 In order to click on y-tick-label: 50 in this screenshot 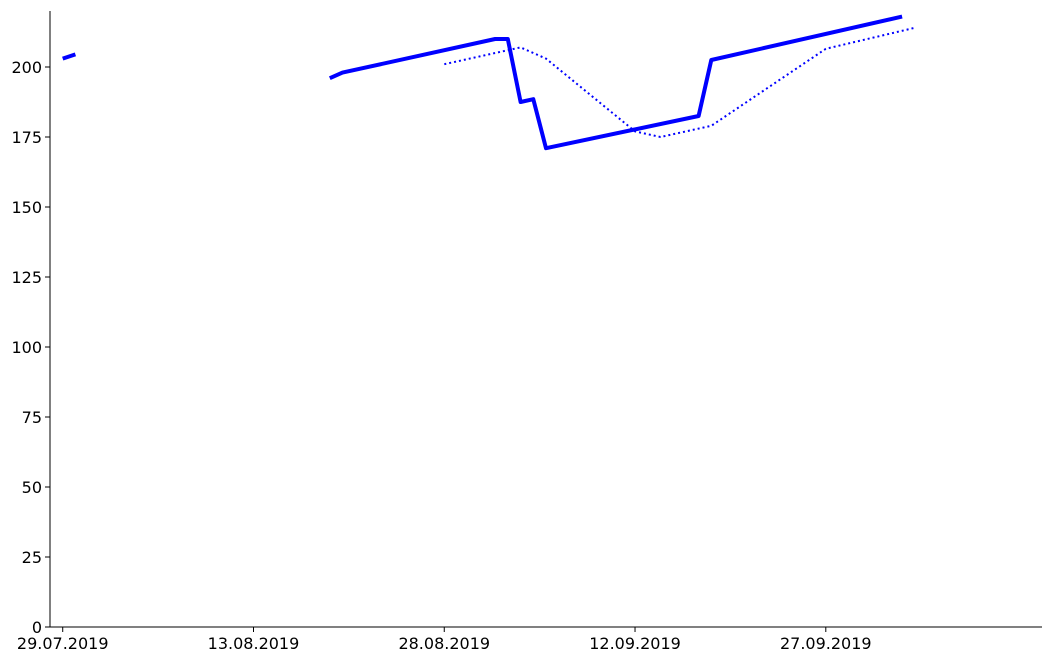, I will do `click(32, 487)`.